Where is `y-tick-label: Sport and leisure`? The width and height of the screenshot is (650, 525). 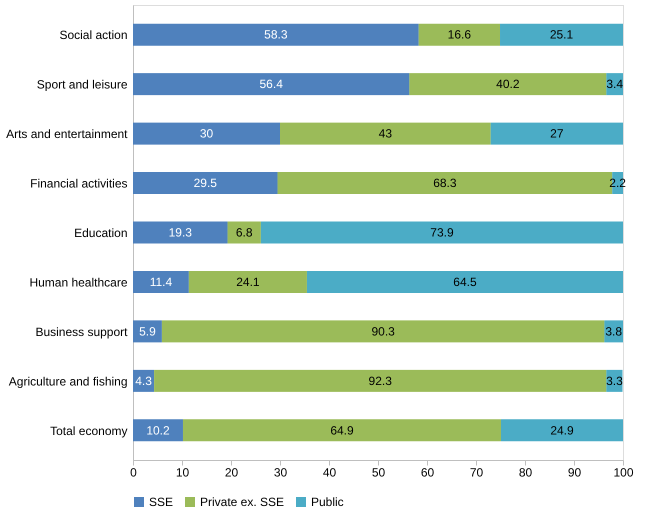
y-tick-label: Sport and leisure is located at coordinates (82, 85).